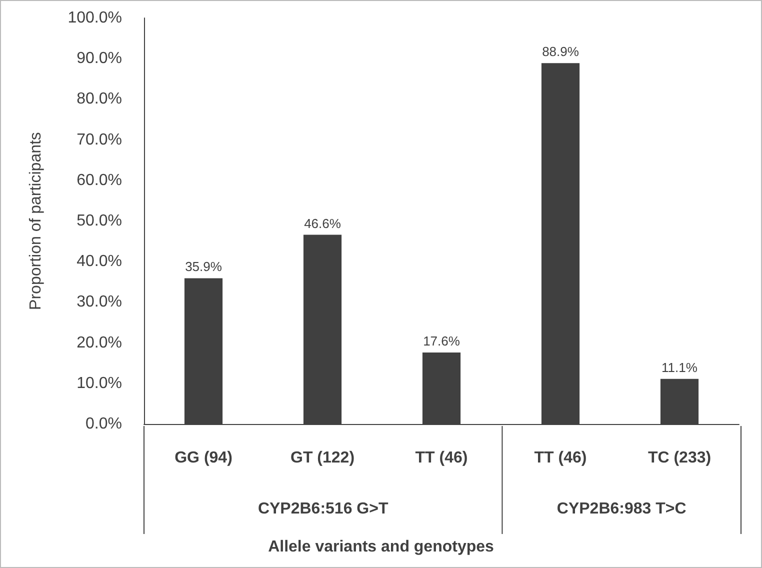 The image size is (762, 568). What do you see at coordinates (36, 221) in the screenshot?
I see `y-axis-title: Proportion of participants` at bounding box center [36, 221].